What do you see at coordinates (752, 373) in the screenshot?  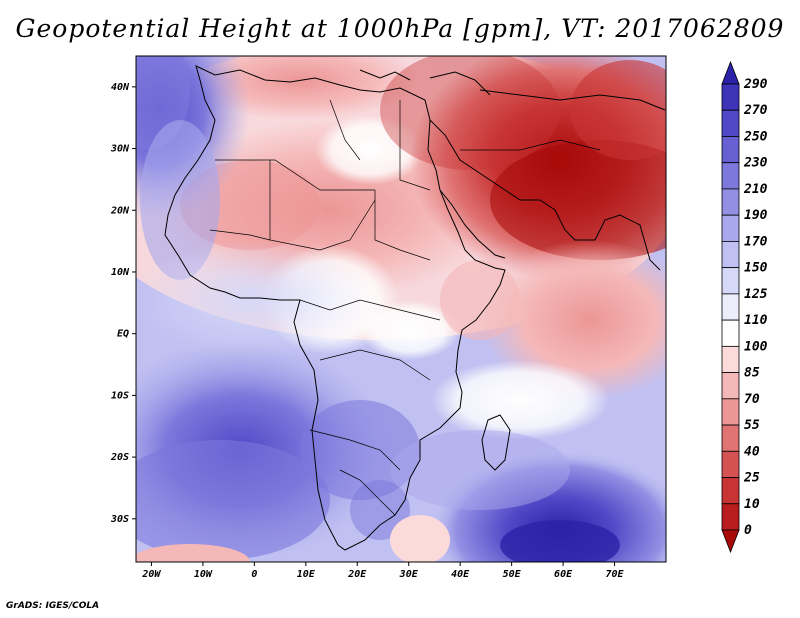 I see `colorbar-level-label: 85` at bounding box center [752, 373].